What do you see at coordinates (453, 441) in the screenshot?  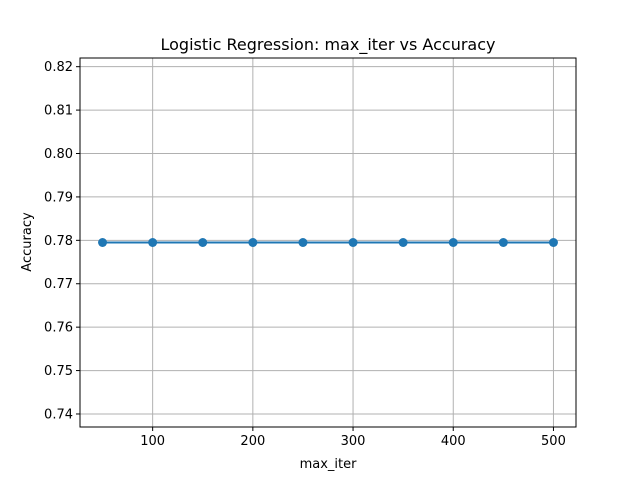 I see `x-tick-label: 400` at bounding box center [453, 441].